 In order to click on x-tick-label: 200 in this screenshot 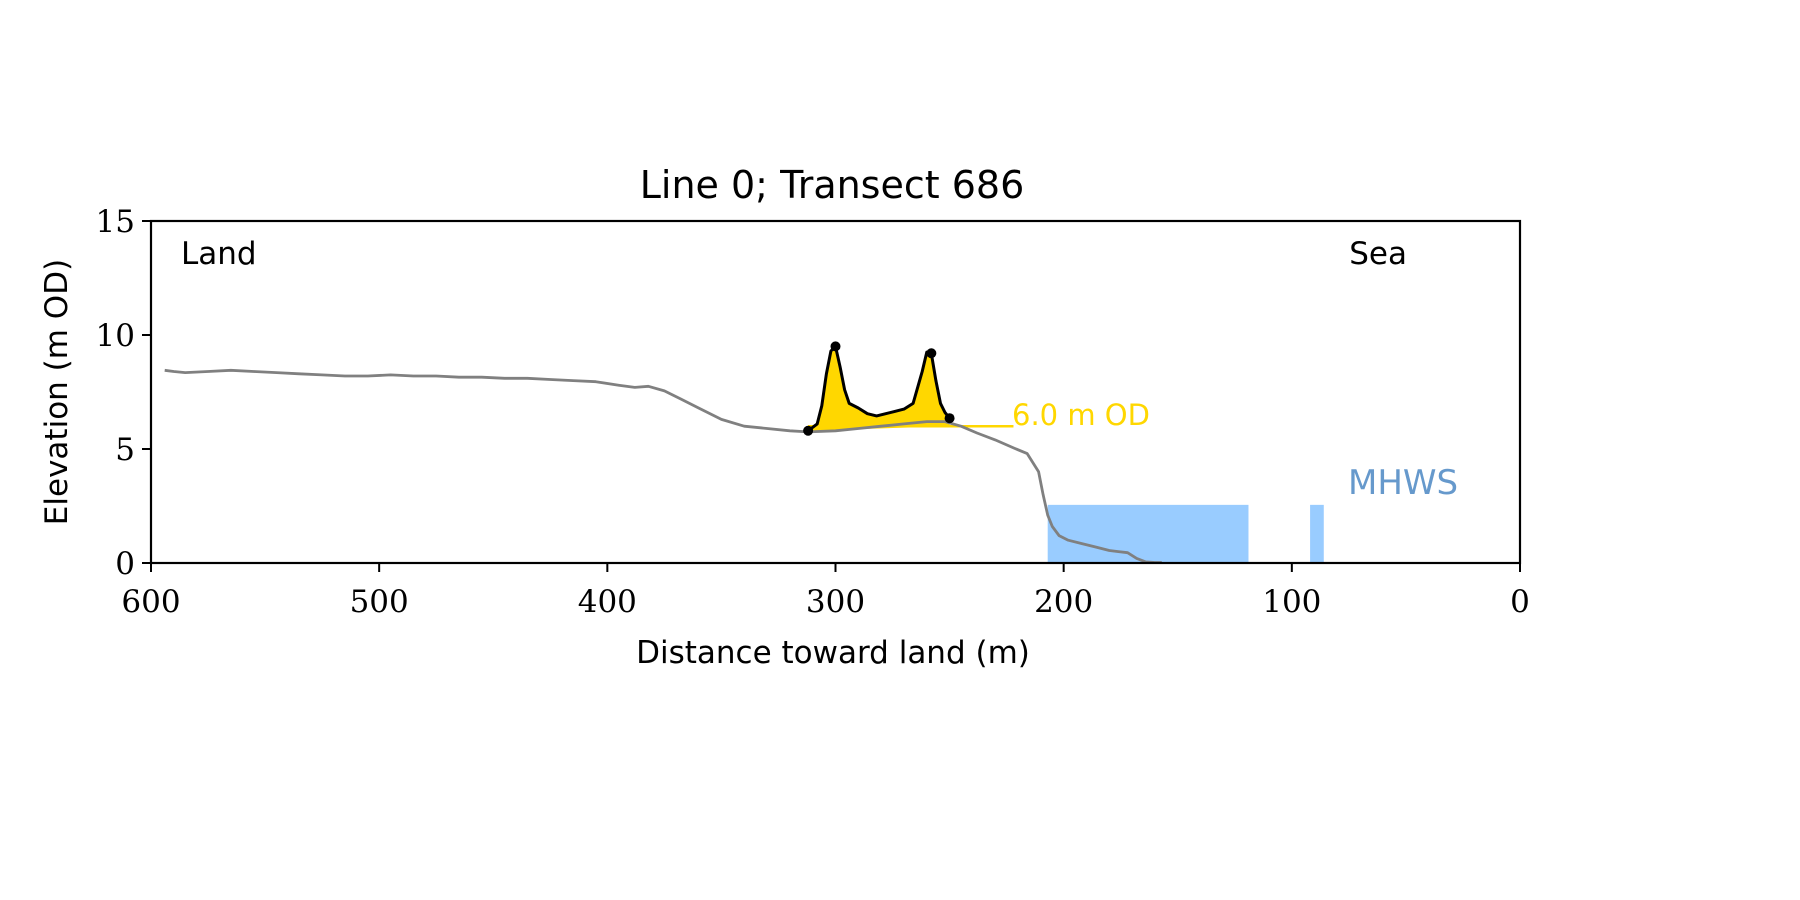, I will do `click(1063, 602)`.